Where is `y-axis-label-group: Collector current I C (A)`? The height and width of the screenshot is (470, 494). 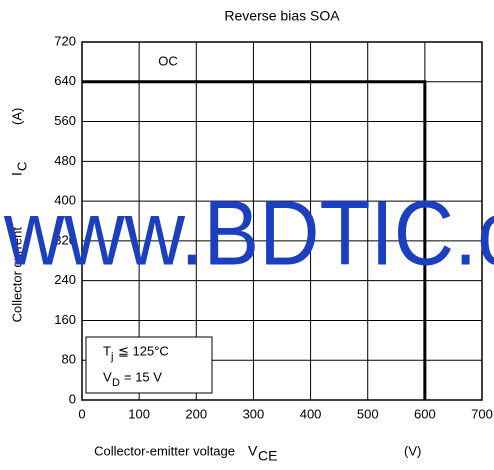 y-axis-label-group: Collector current I C (A) is located at coordinates (19, 215).